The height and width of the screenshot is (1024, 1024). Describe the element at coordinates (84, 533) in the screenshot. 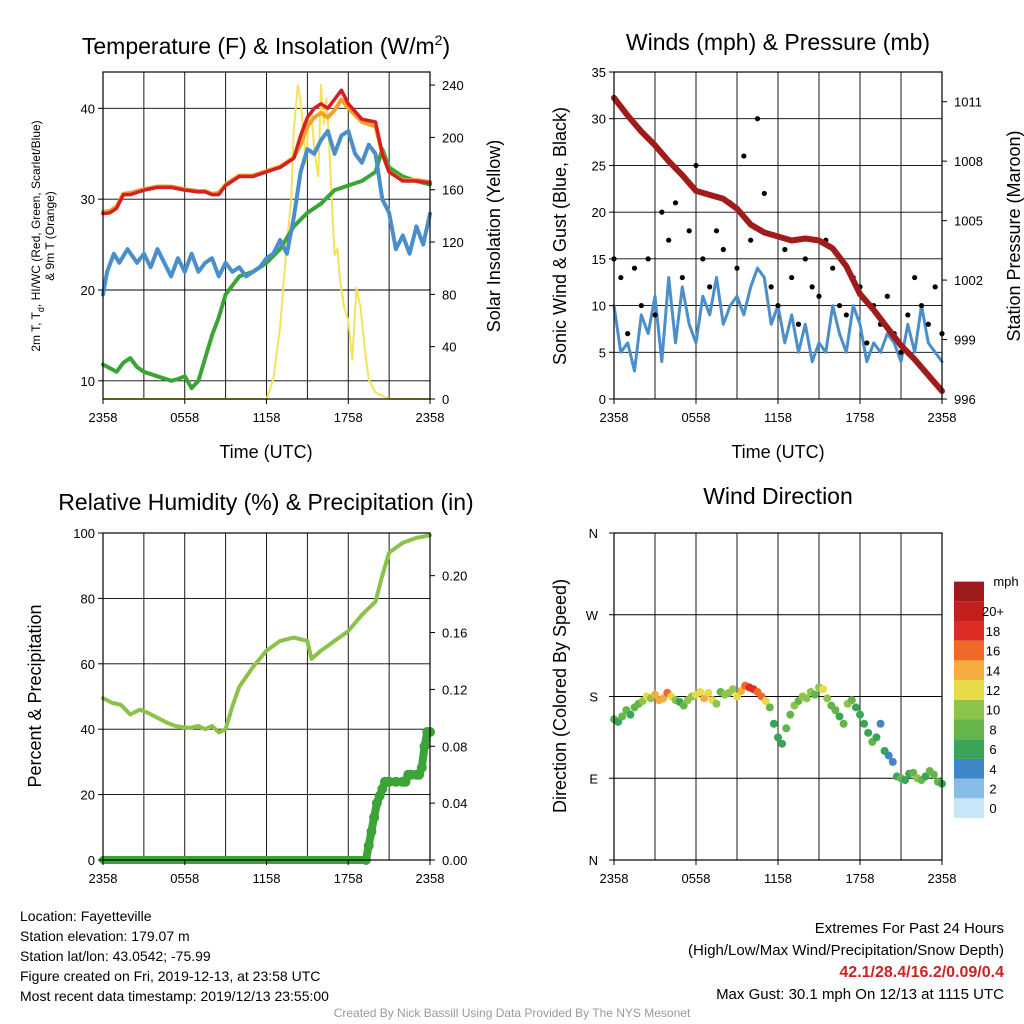

I see `y-tick-label-left: 100` at that location.